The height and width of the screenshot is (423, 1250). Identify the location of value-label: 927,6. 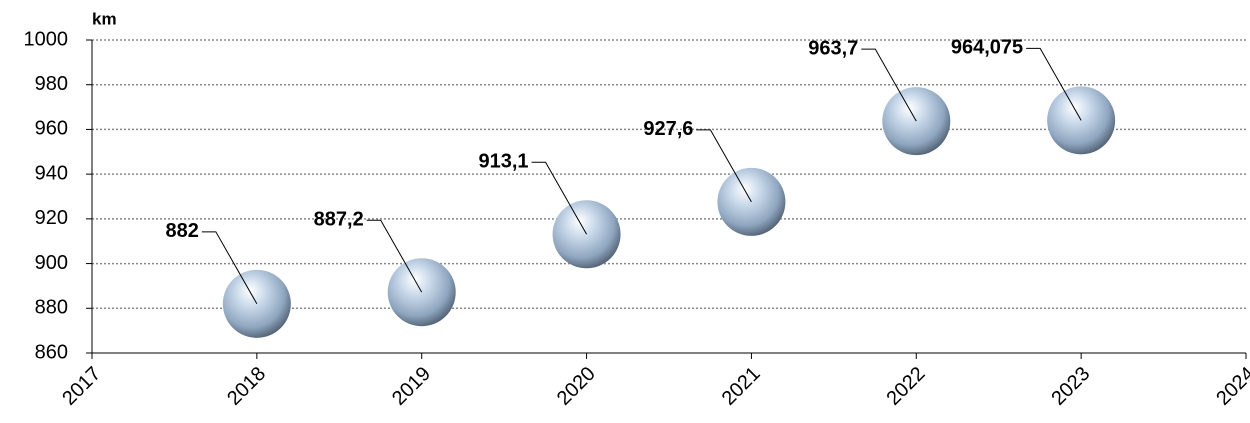
(668, 129).